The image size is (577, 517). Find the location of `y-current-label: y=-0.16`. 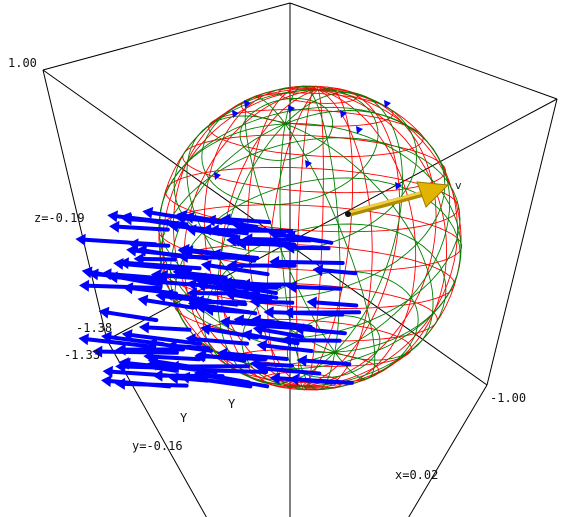

y-current-label: y=-0.16 is located at coordinates (157, 446).